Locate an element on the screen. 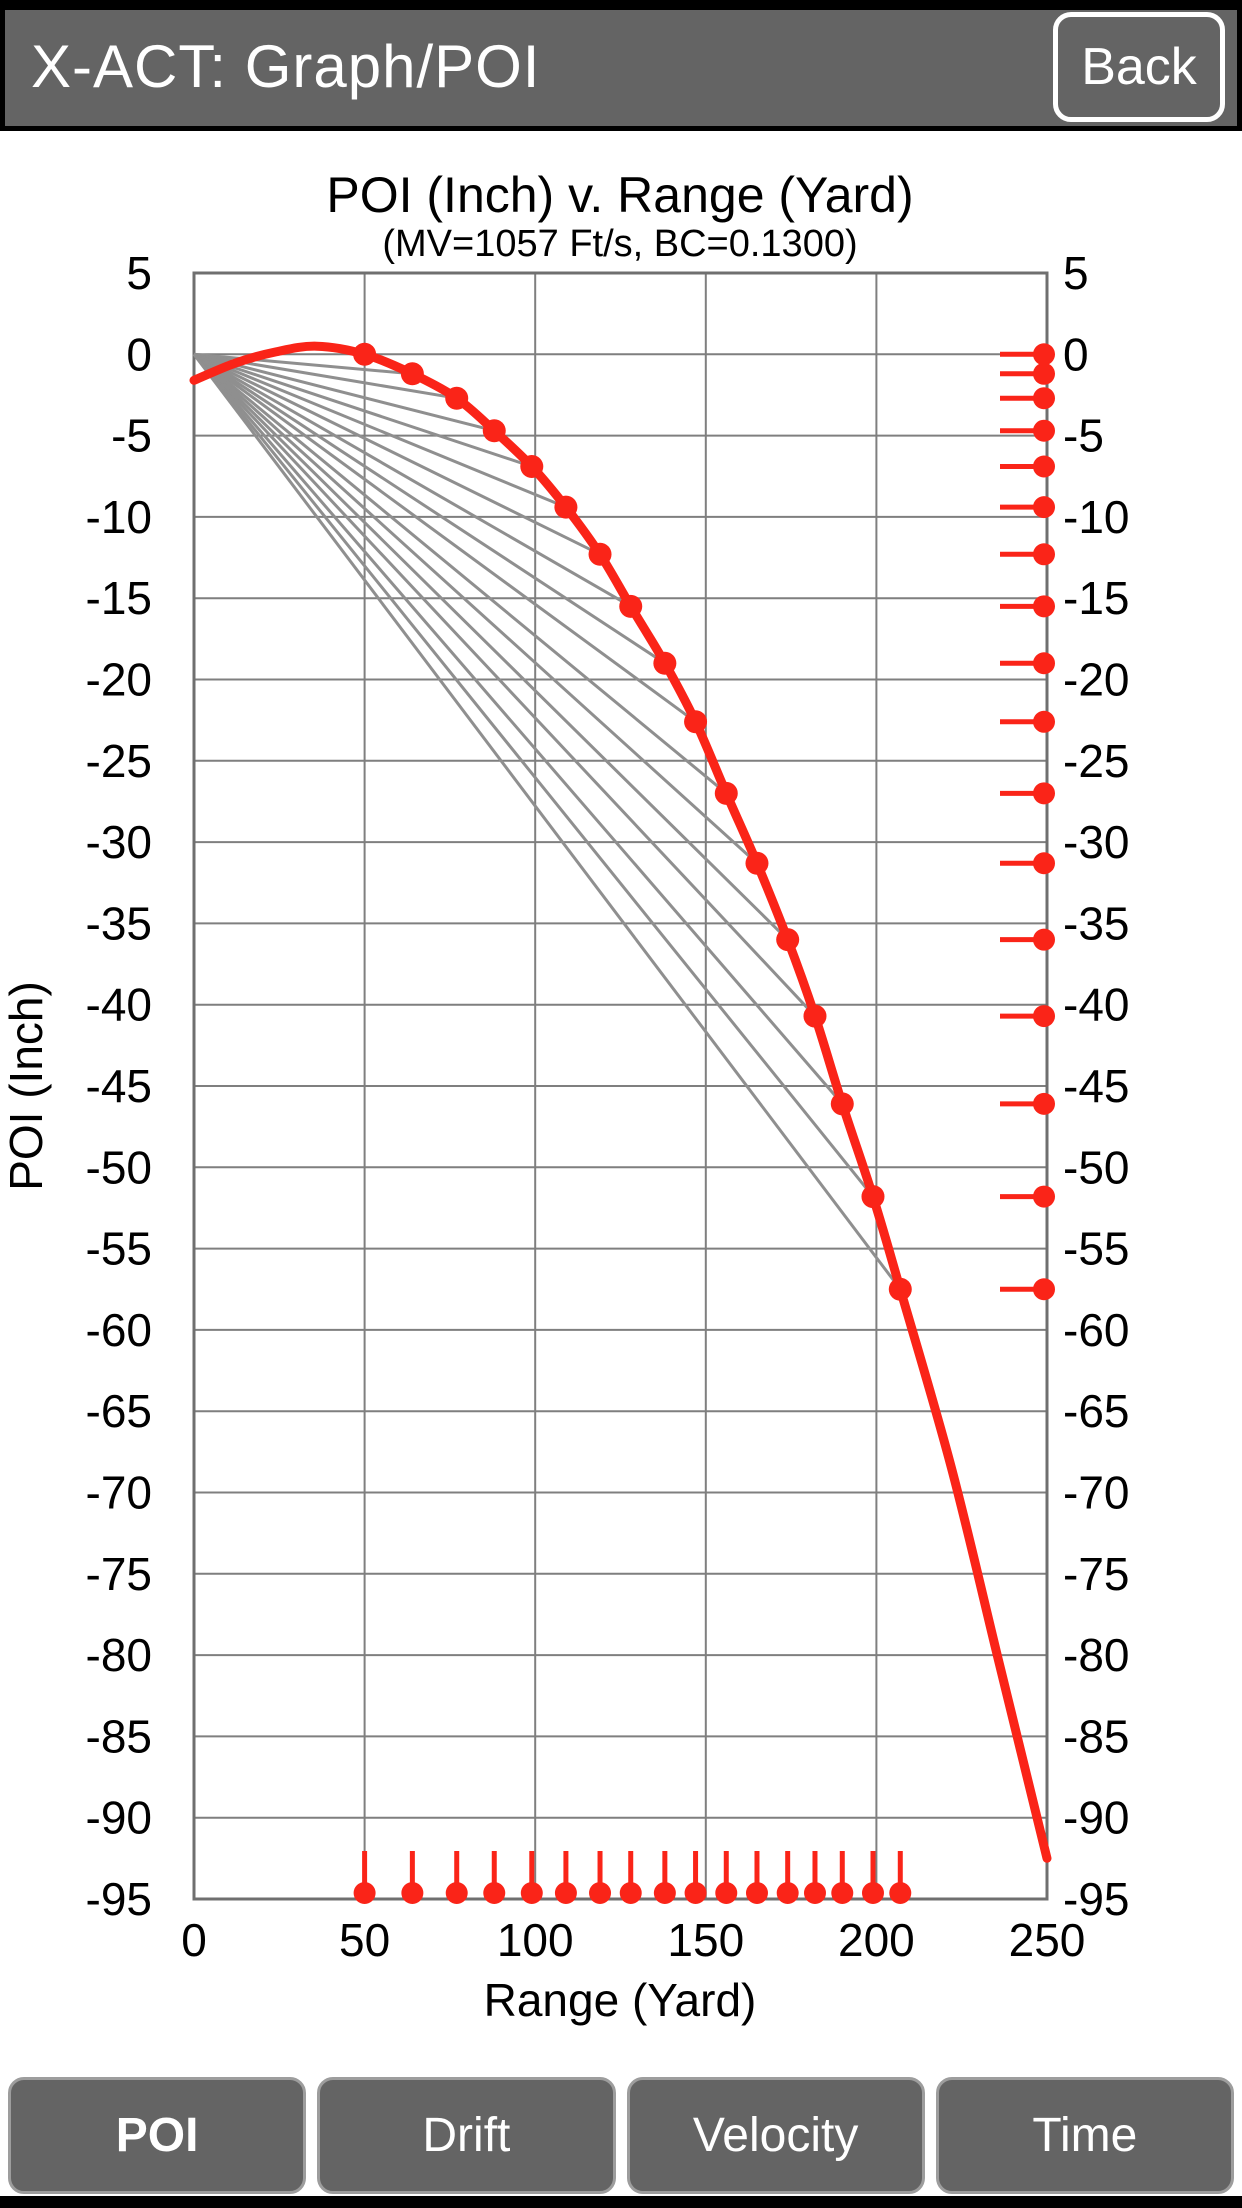 This screenshot has width=1242, height=2208. y-tick-label-left: 0 is located at coordinates (139, 354).